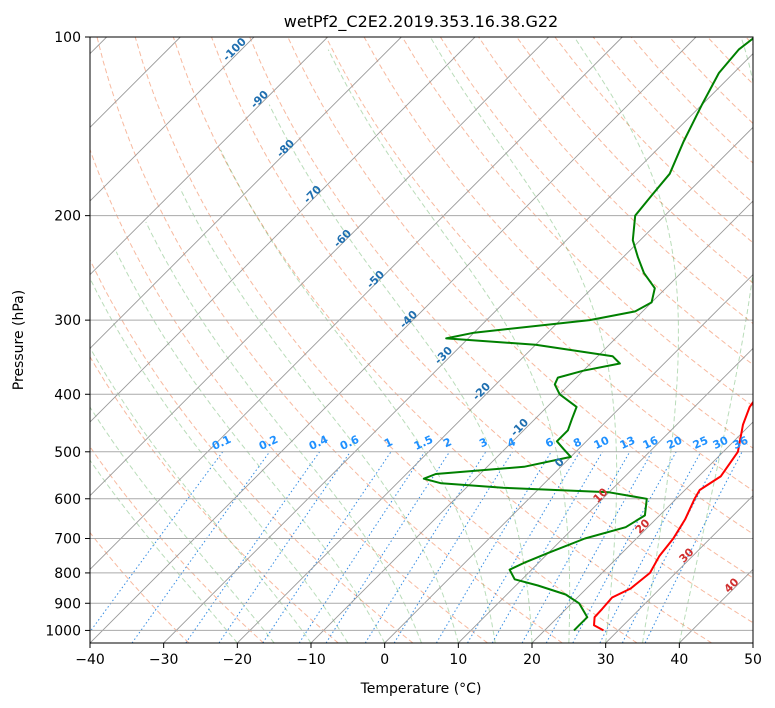  Describe the element at coordinates (312, 194) in the screenshot. I see `skew-temp-label: -70` at that location.